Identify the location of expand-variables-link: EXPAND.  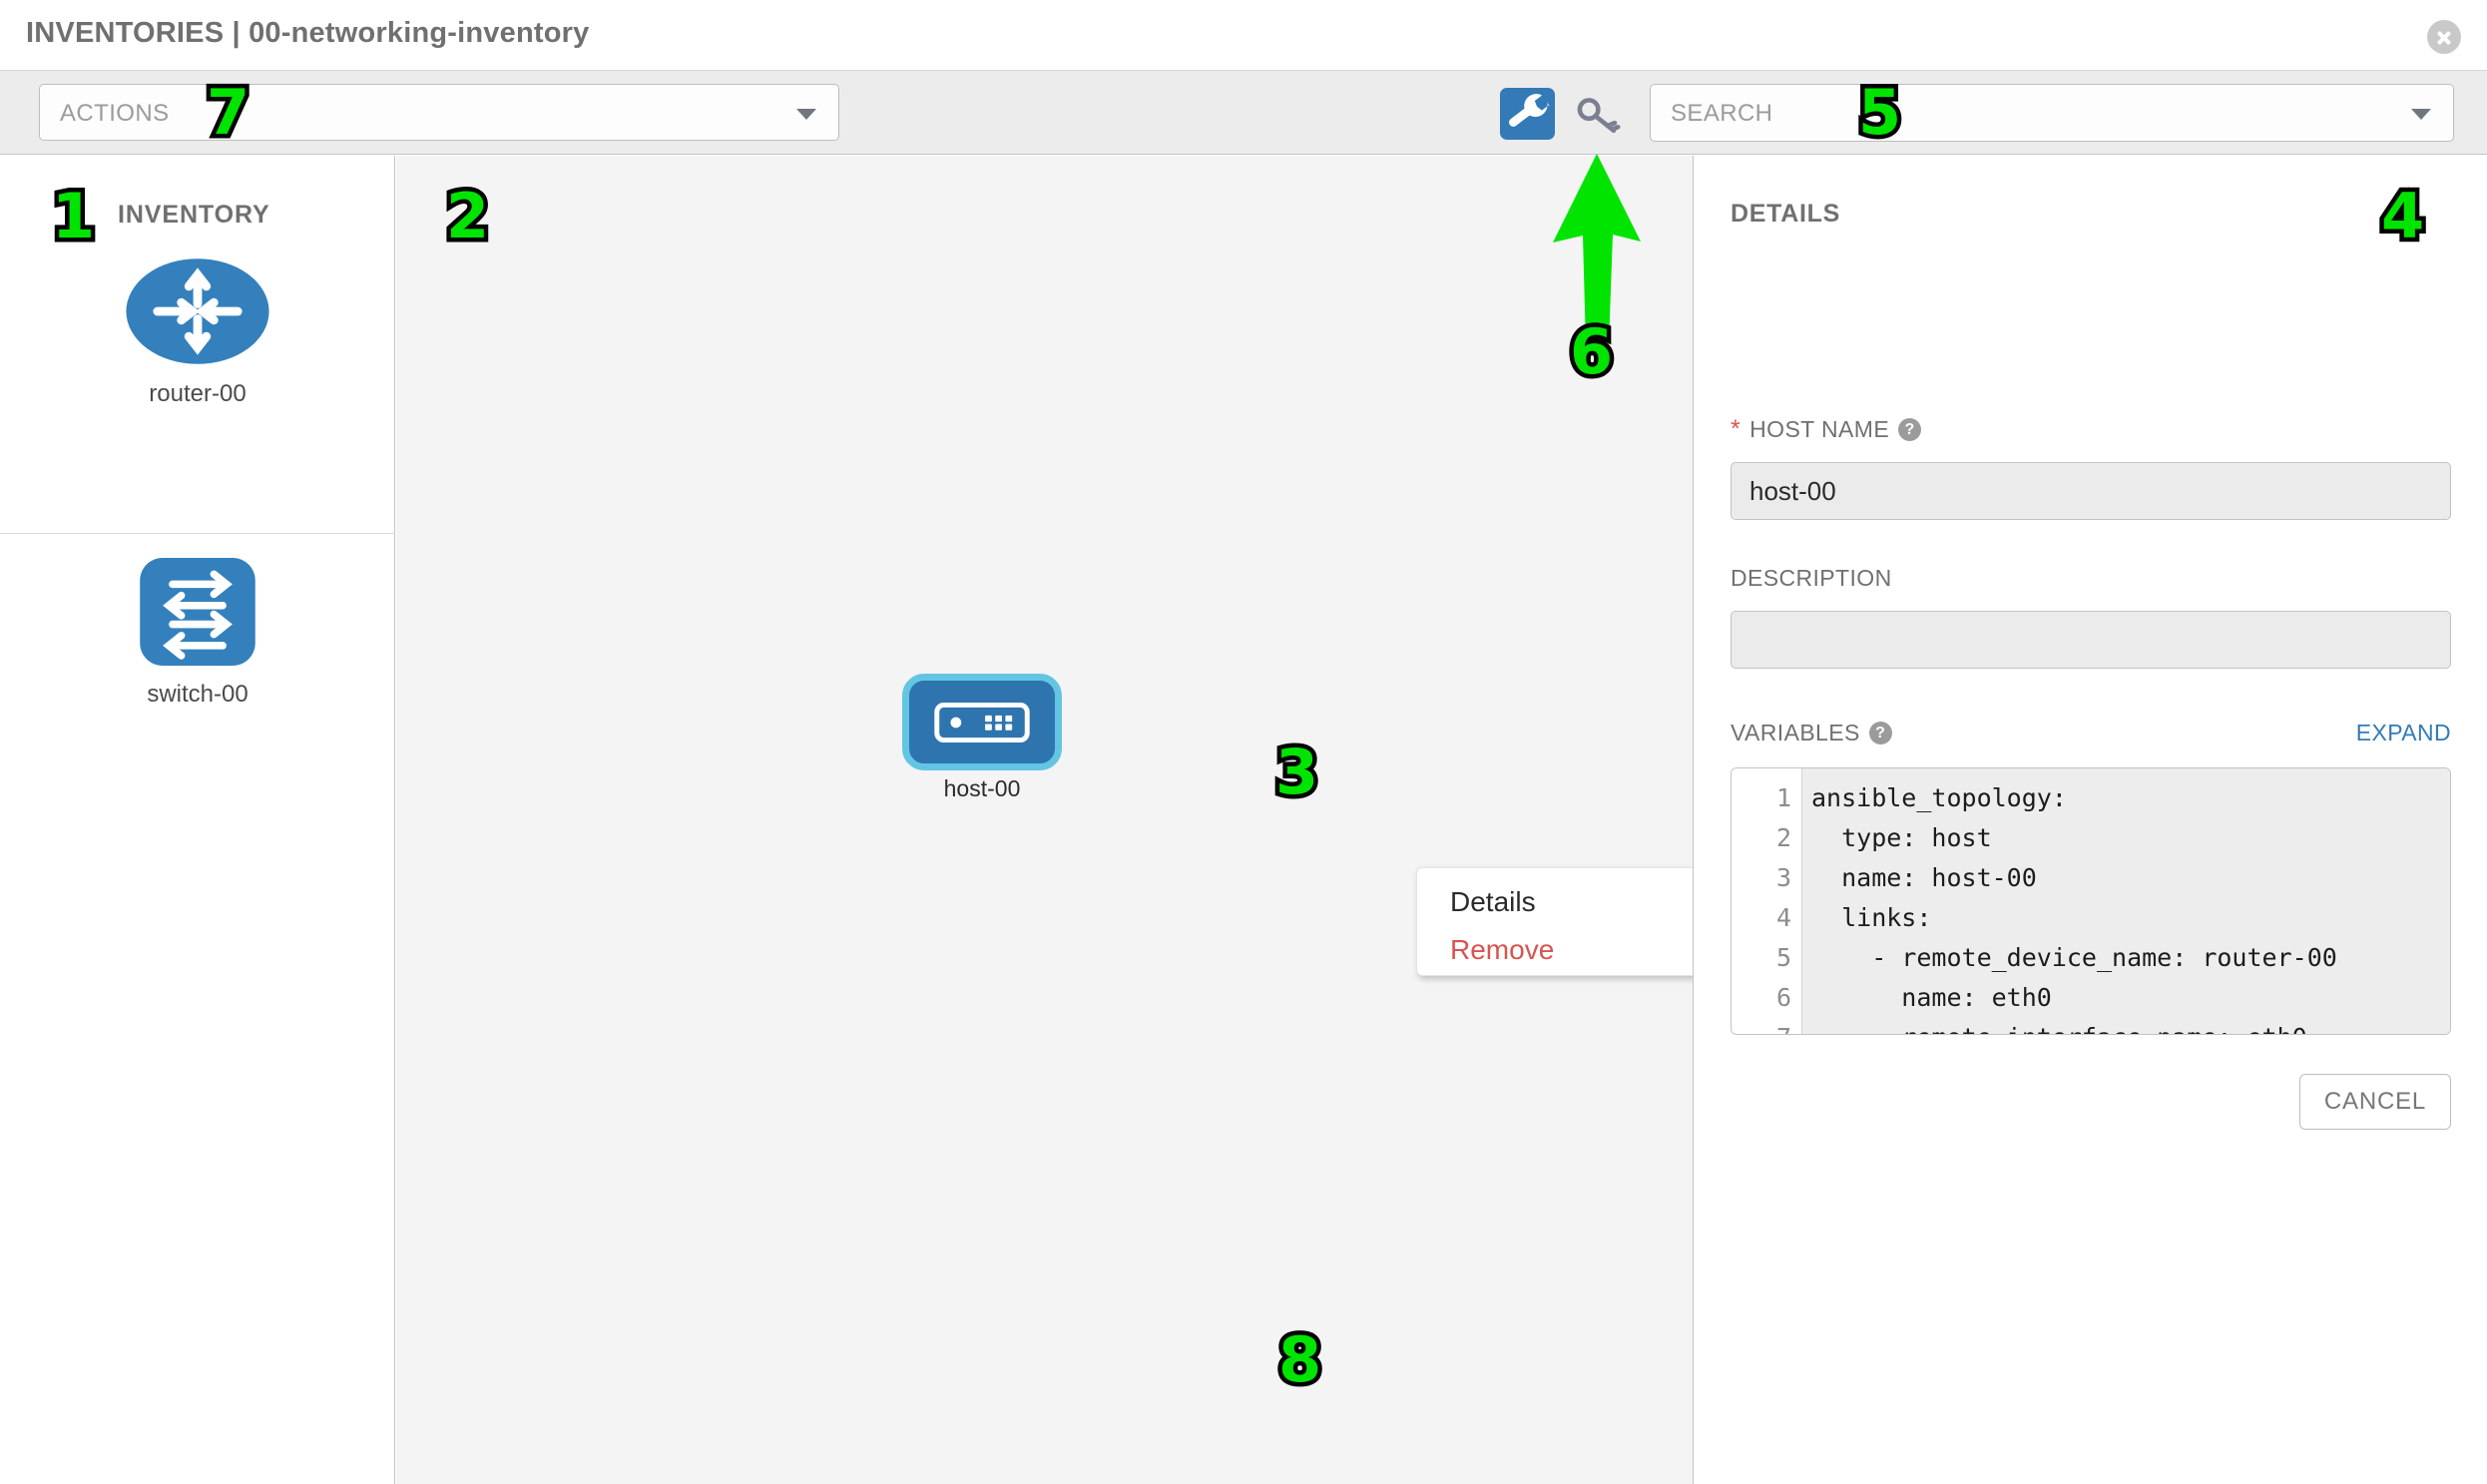
(2403, 732).